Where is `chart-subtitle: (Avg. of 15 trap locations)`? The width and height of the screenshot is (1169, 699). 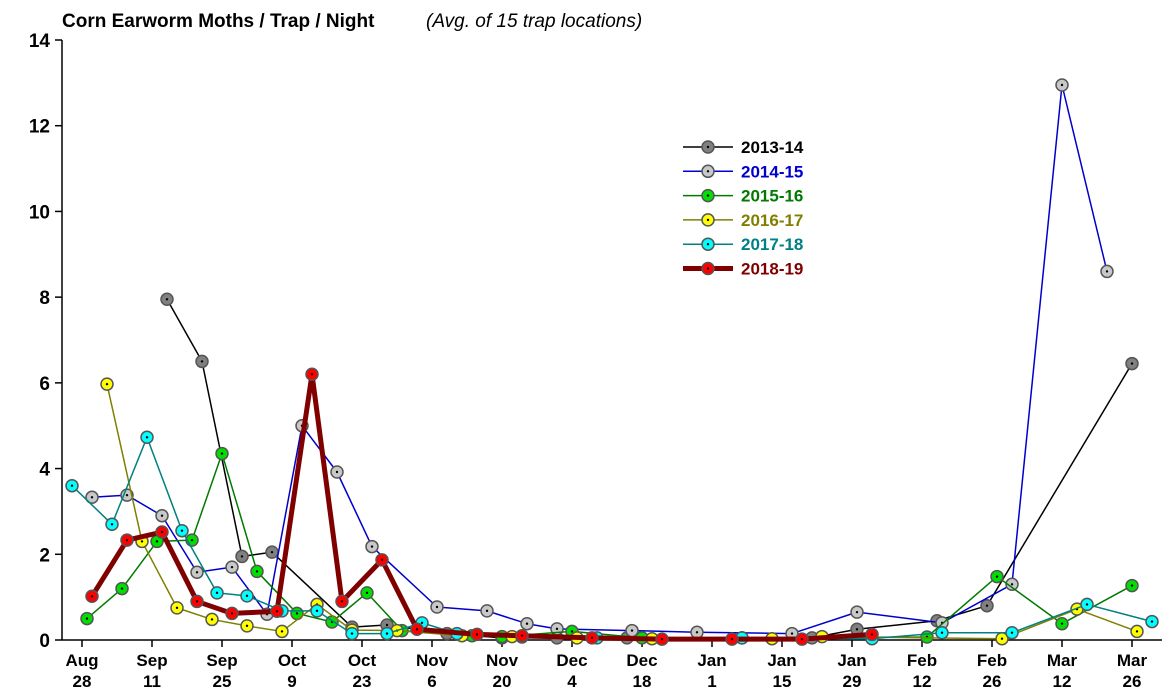 chart-subtitle: (Avg. of 15 trap locations) is located at coordinates (534, 21).